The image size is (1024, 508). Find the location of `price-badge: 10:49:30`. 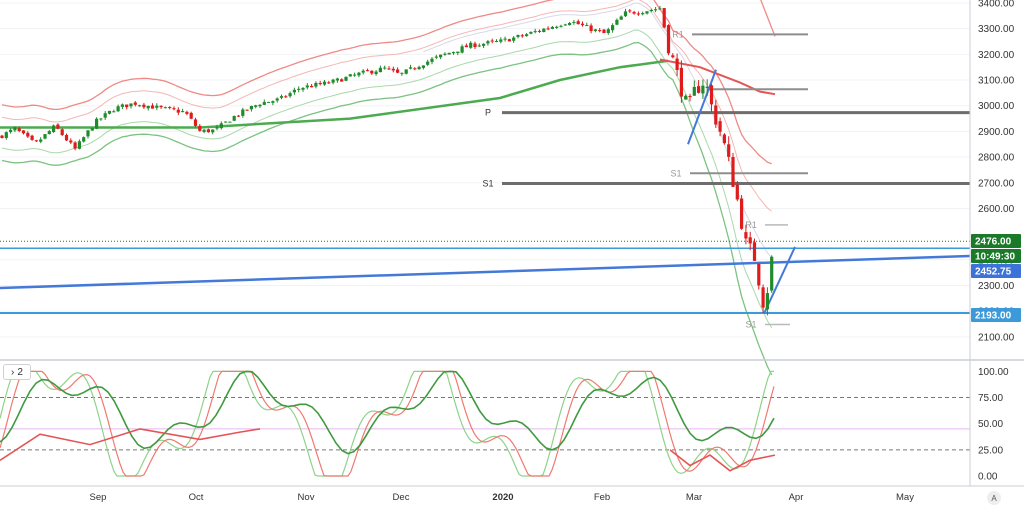

price-badge: 10:49:30 is located at coordinates (996, 256).